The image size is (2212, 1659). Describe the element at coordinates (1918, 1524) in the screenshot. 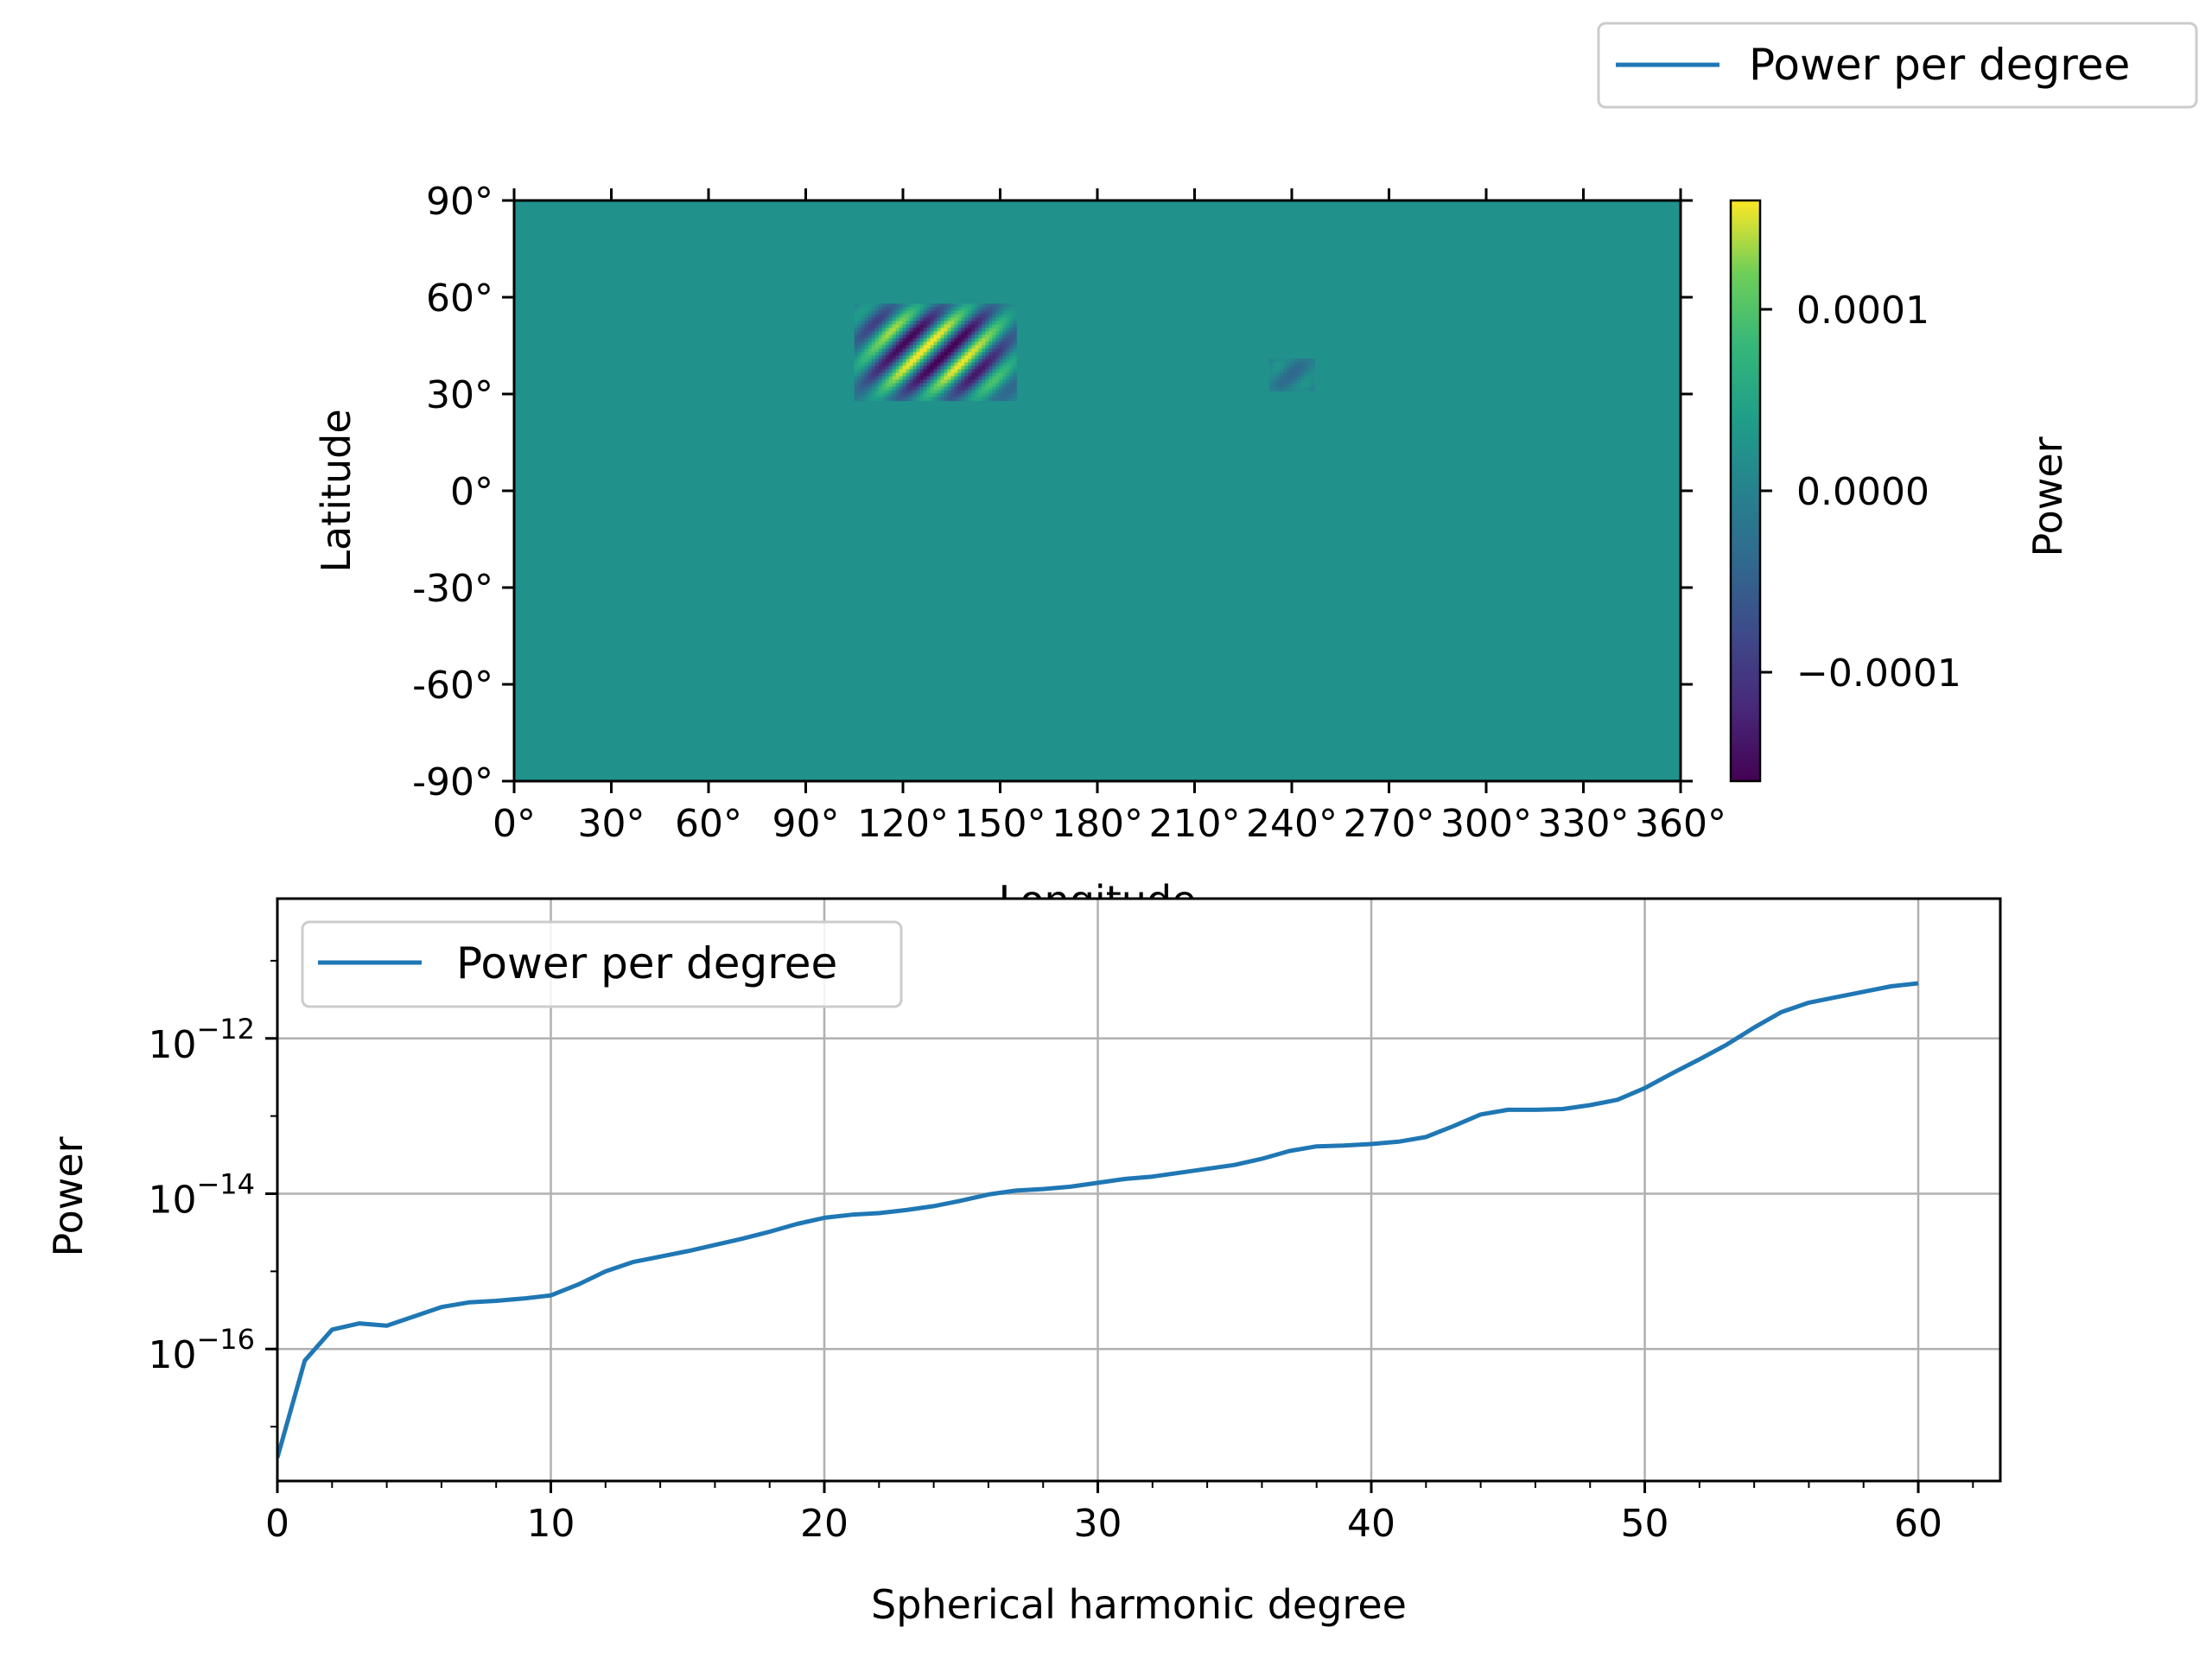

I see `spectrum-x-tick-label: 60` at that location.